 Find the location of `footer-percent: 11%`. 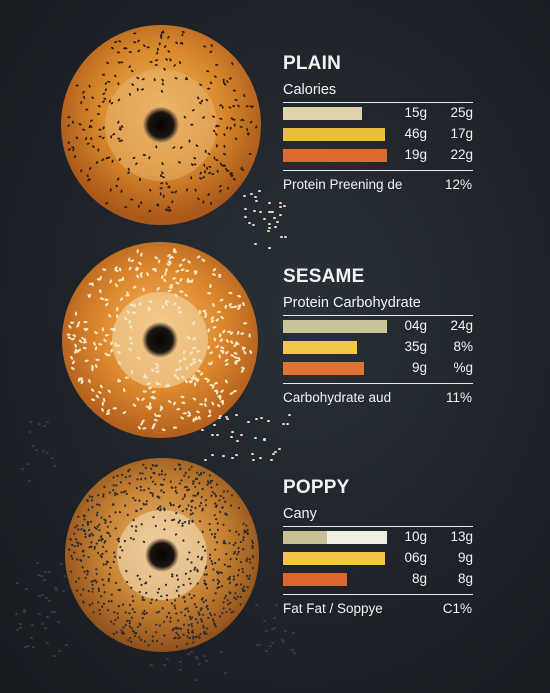

footer-percent: 11% is located at coordinates (458, 397).